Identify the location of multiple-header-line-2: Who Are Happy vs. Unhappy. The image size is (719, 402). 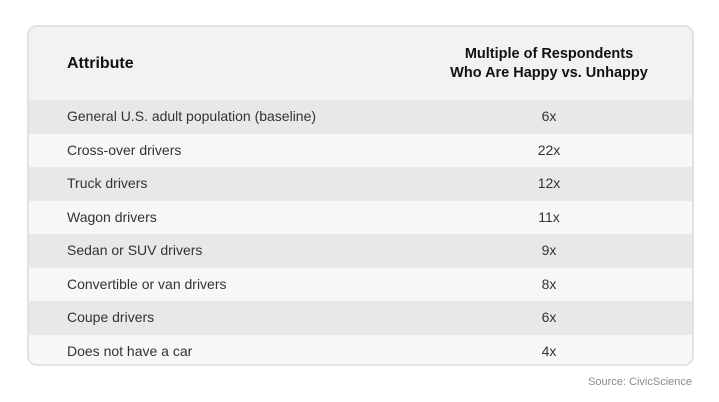
(549, 73).